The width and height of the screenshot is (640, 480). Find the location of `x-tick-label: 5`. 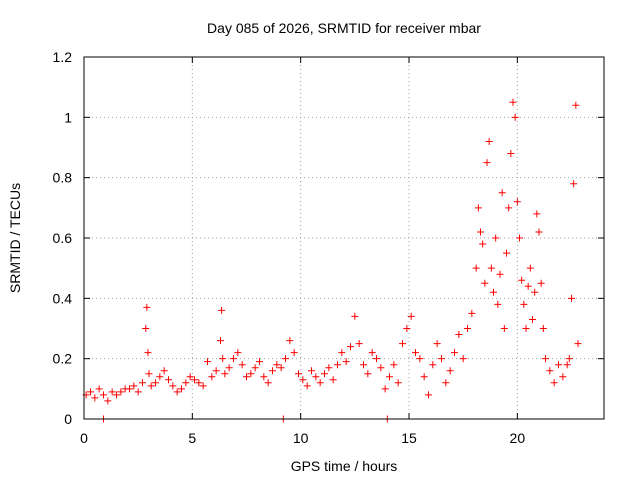

x-tick-label: 5 is located at coordinates (192, 438).